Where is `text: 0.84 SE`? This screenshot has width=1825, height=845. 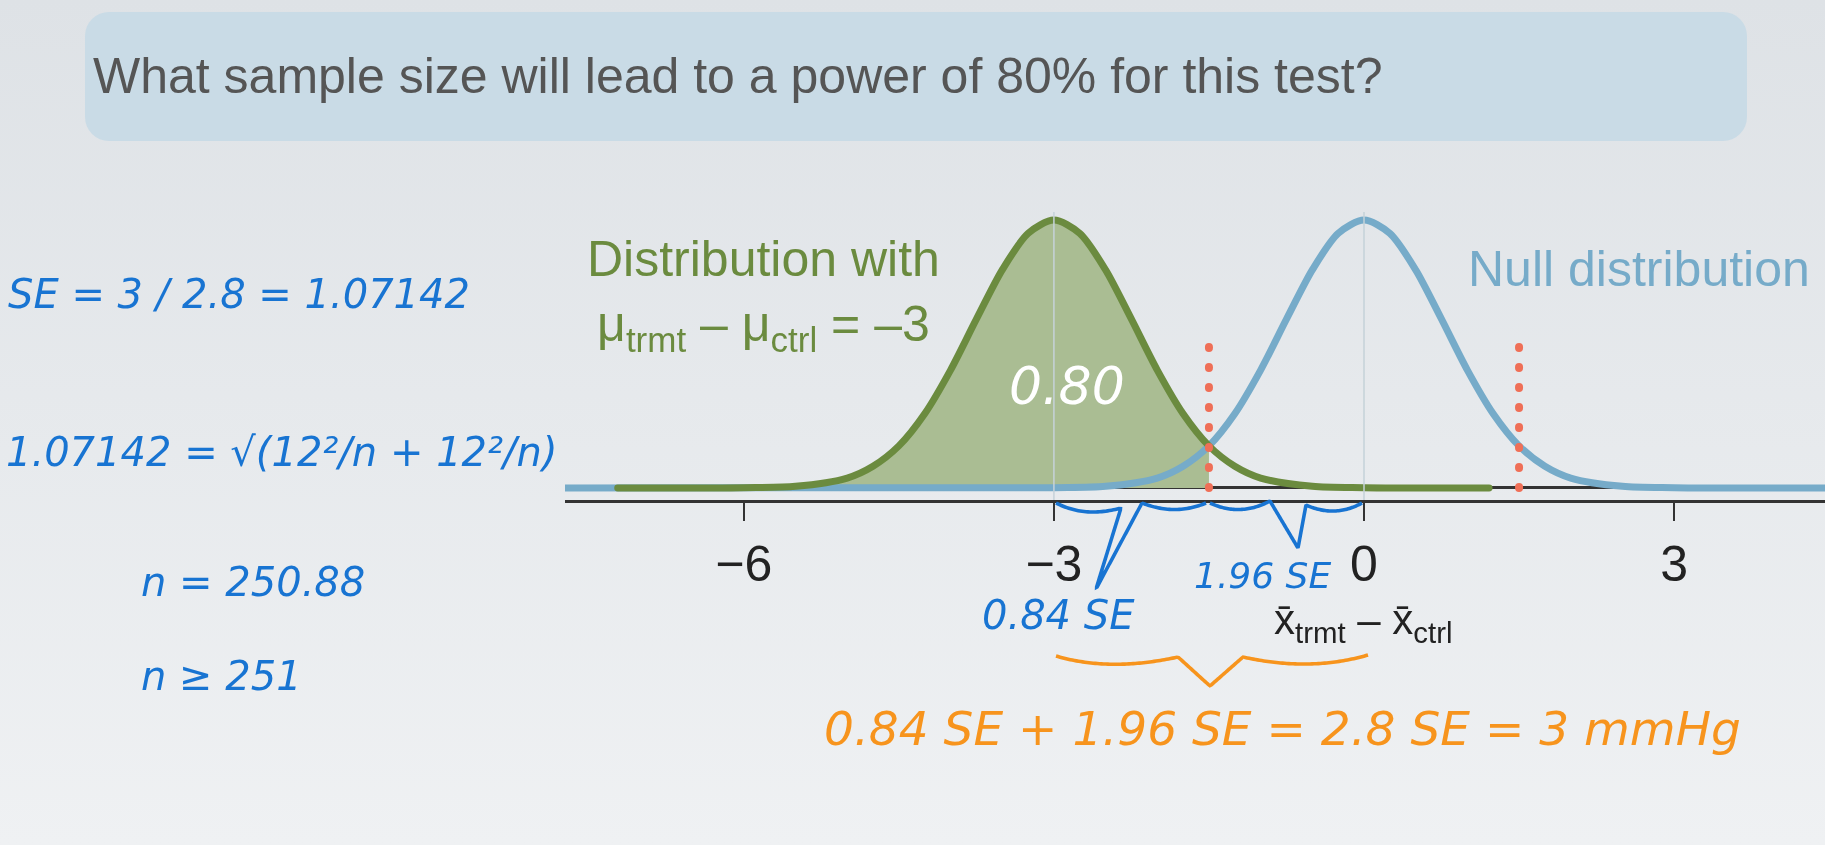
text: 0.84 SE is located at coordinates (1059, 615).